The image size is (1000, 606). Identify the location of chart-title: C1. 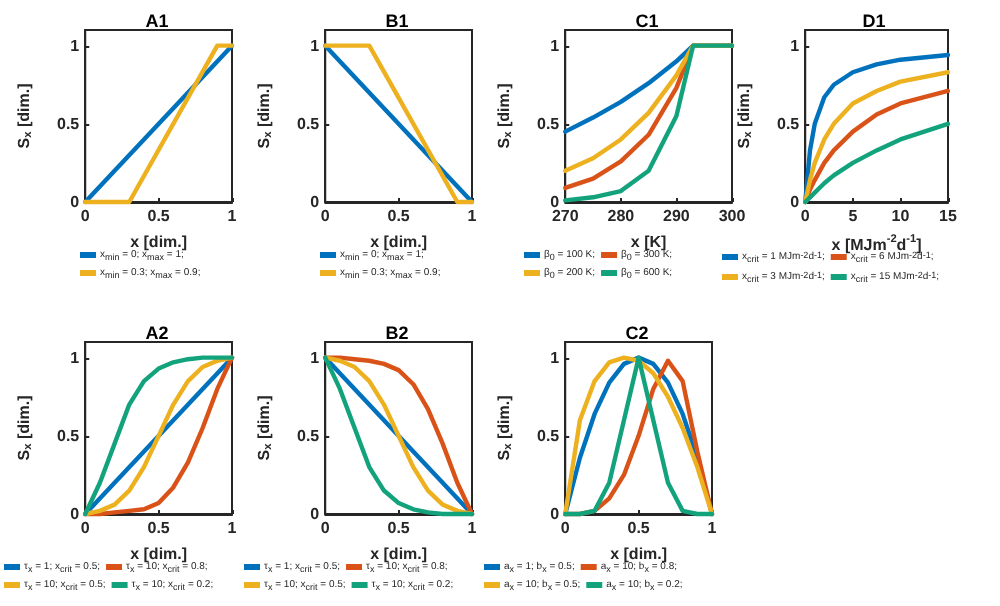
(647, 21).